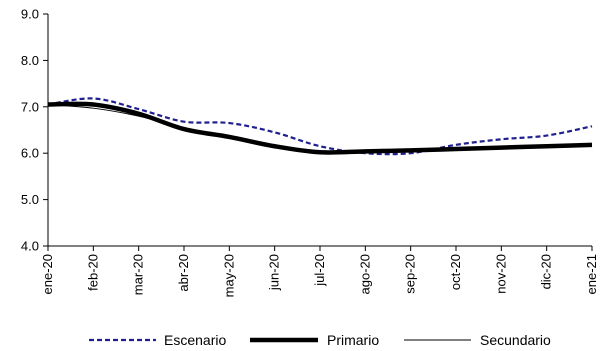  What do you see at coordinates (195, 340) in the screenshot?
I see `legend-label-escenario: Escenario` at bounding box center [195, 340].